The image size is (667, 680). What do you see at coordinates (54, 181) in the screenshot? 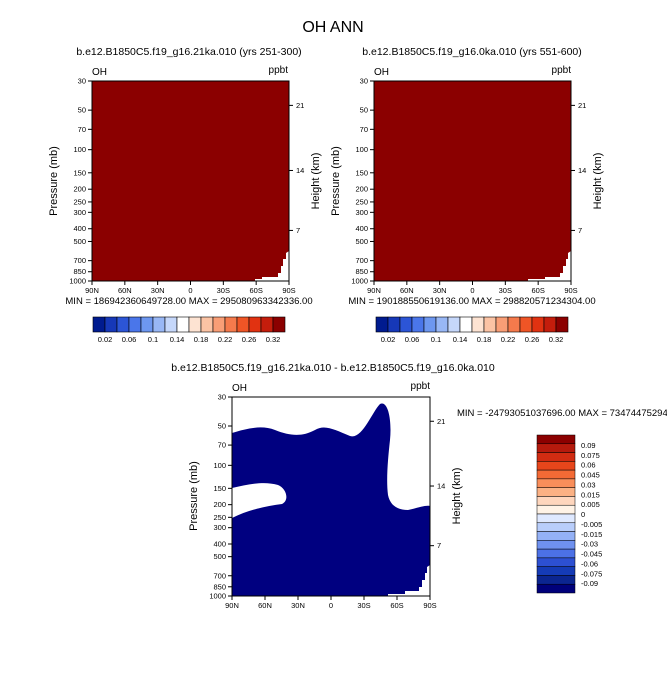
I see `panel-left-ylabel: Pressure (mb)` at bounding box center [54, 181].